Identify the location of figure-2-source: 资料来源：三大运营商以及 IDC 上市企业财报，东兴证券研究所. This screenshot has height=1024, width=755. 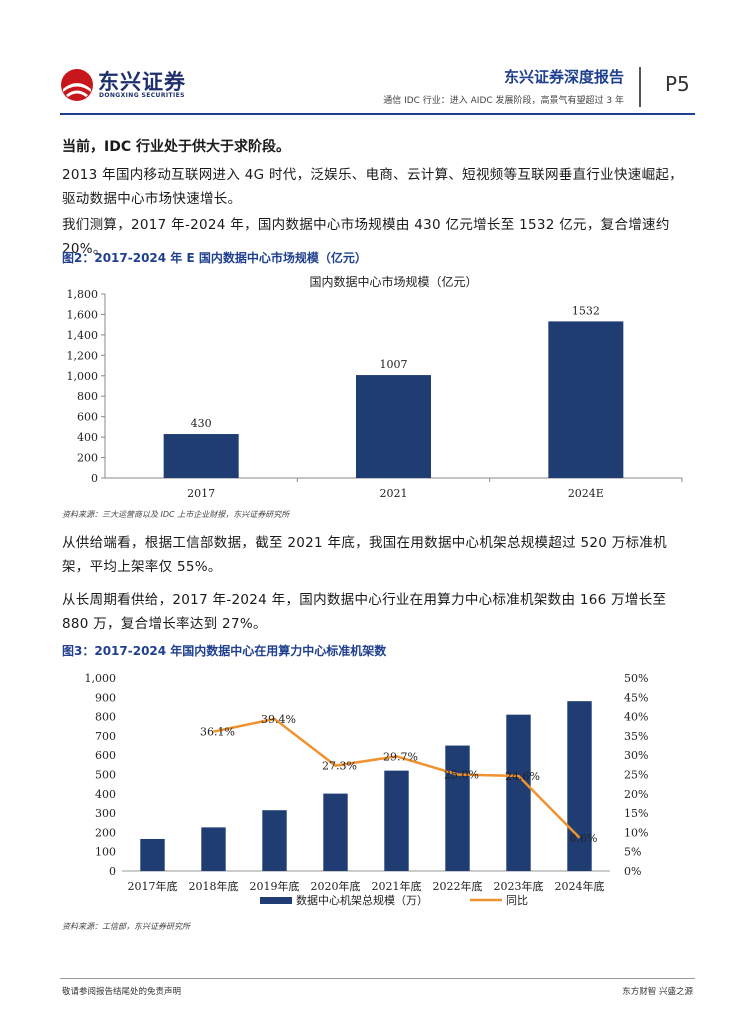
(176, 514).